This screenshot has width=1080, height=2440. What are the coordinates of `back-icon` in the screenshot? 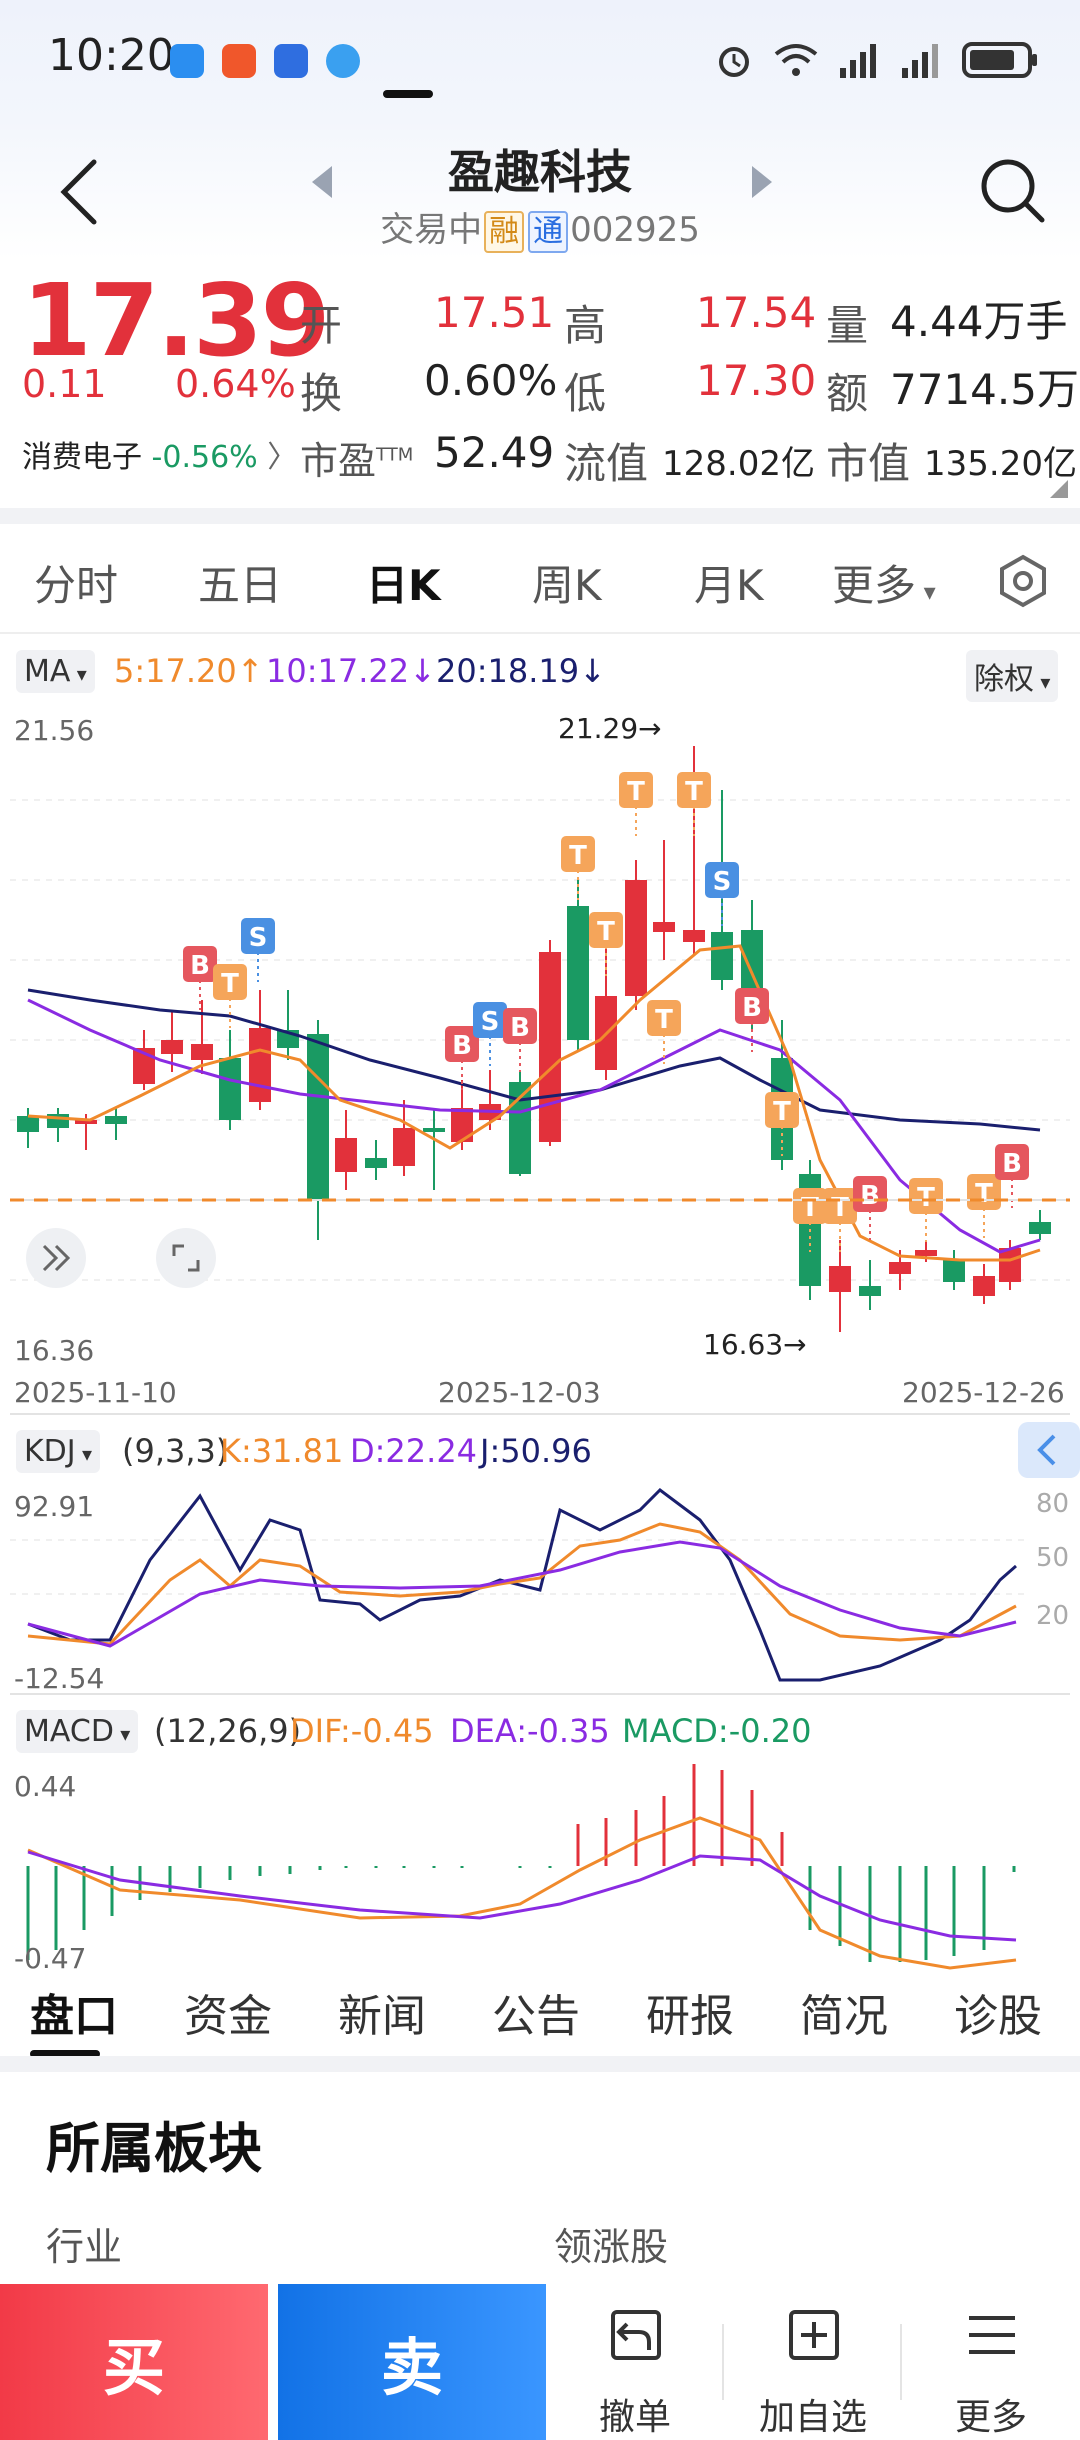 It's located at (80, 192).